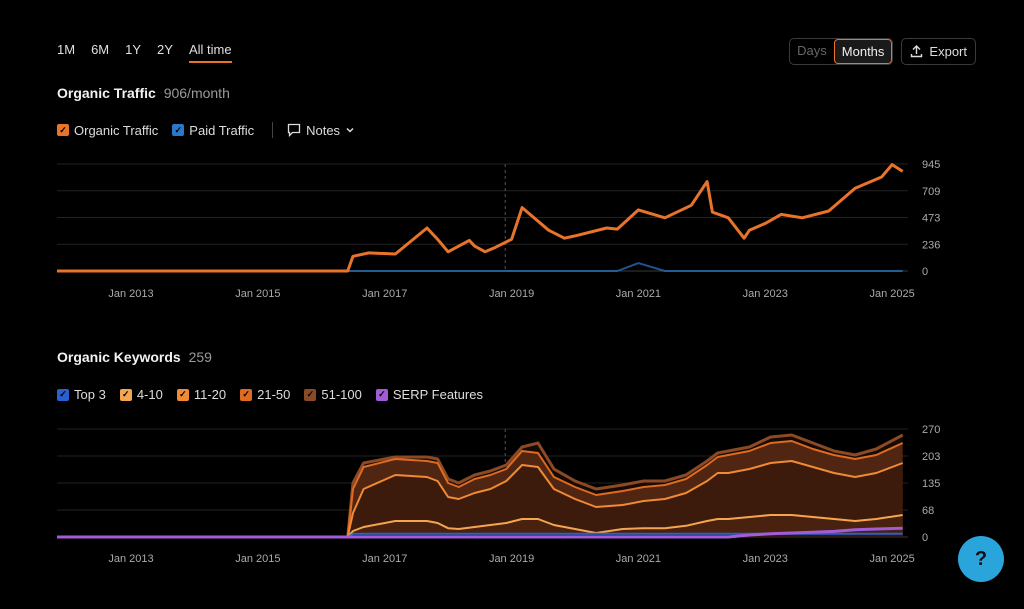  I want to click on y-tick-label: 68, so click(928, 511).